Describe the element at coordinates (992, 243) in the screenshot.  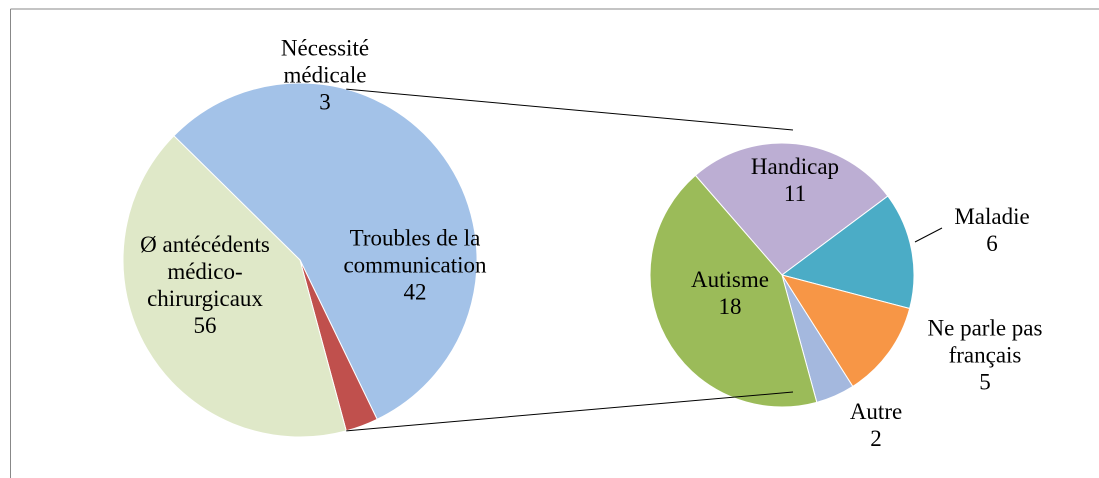
I see `label-value: 6` at that location.